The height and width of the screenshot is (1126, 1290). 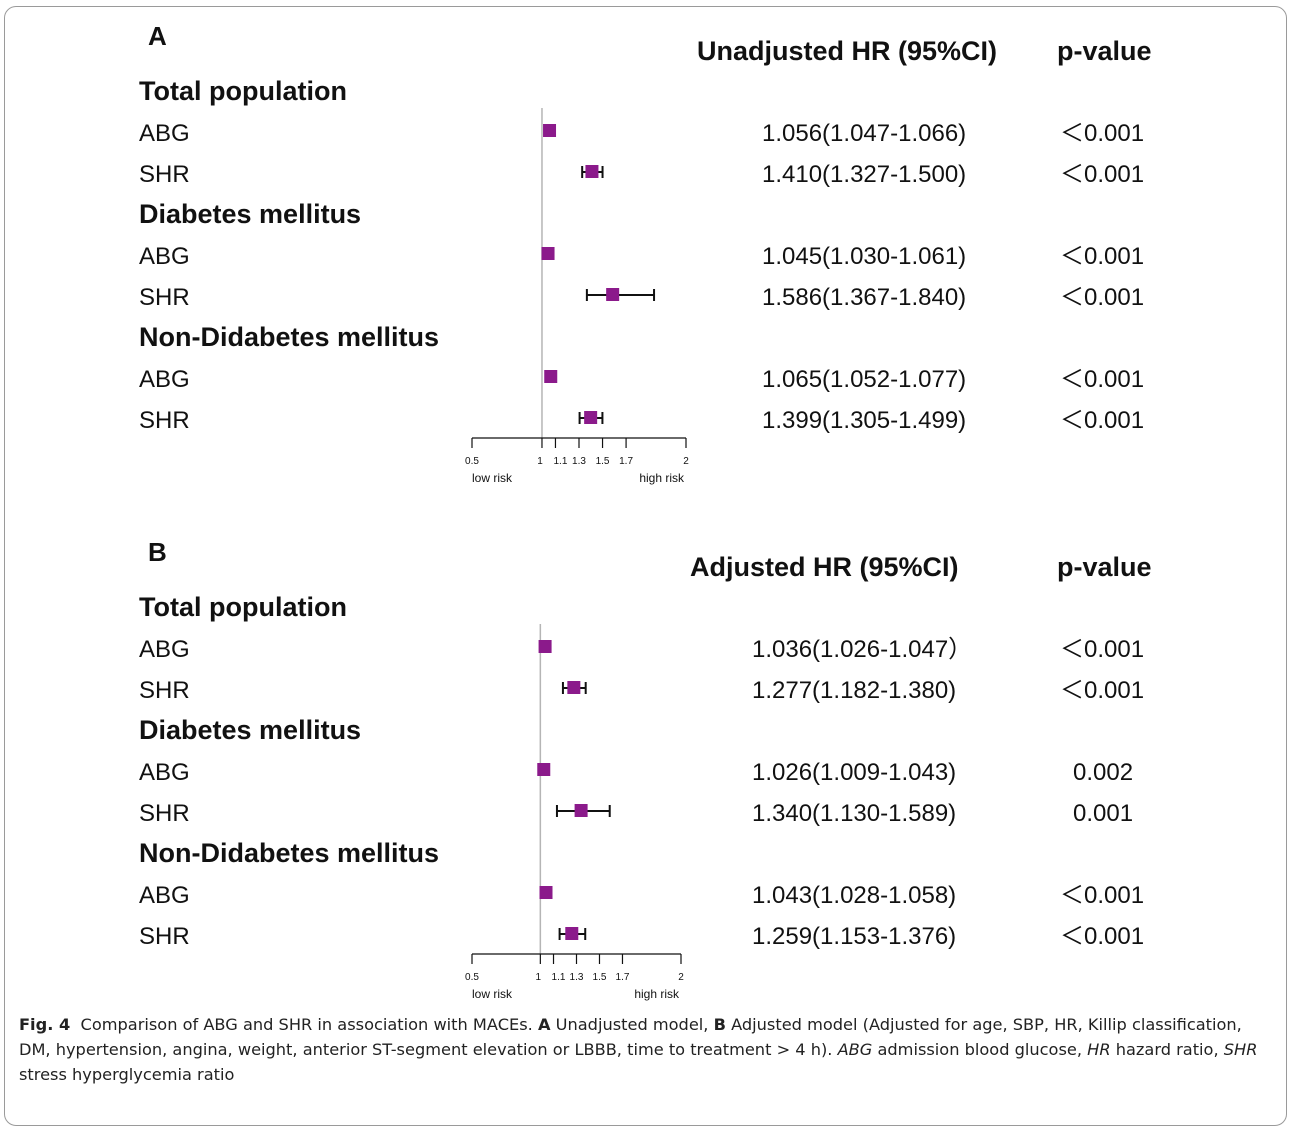 What do you see at coordinates (686, 461) in the screenshot?
I see `panel-a-x-tick-label: 2` at bounding box center [686, 461].